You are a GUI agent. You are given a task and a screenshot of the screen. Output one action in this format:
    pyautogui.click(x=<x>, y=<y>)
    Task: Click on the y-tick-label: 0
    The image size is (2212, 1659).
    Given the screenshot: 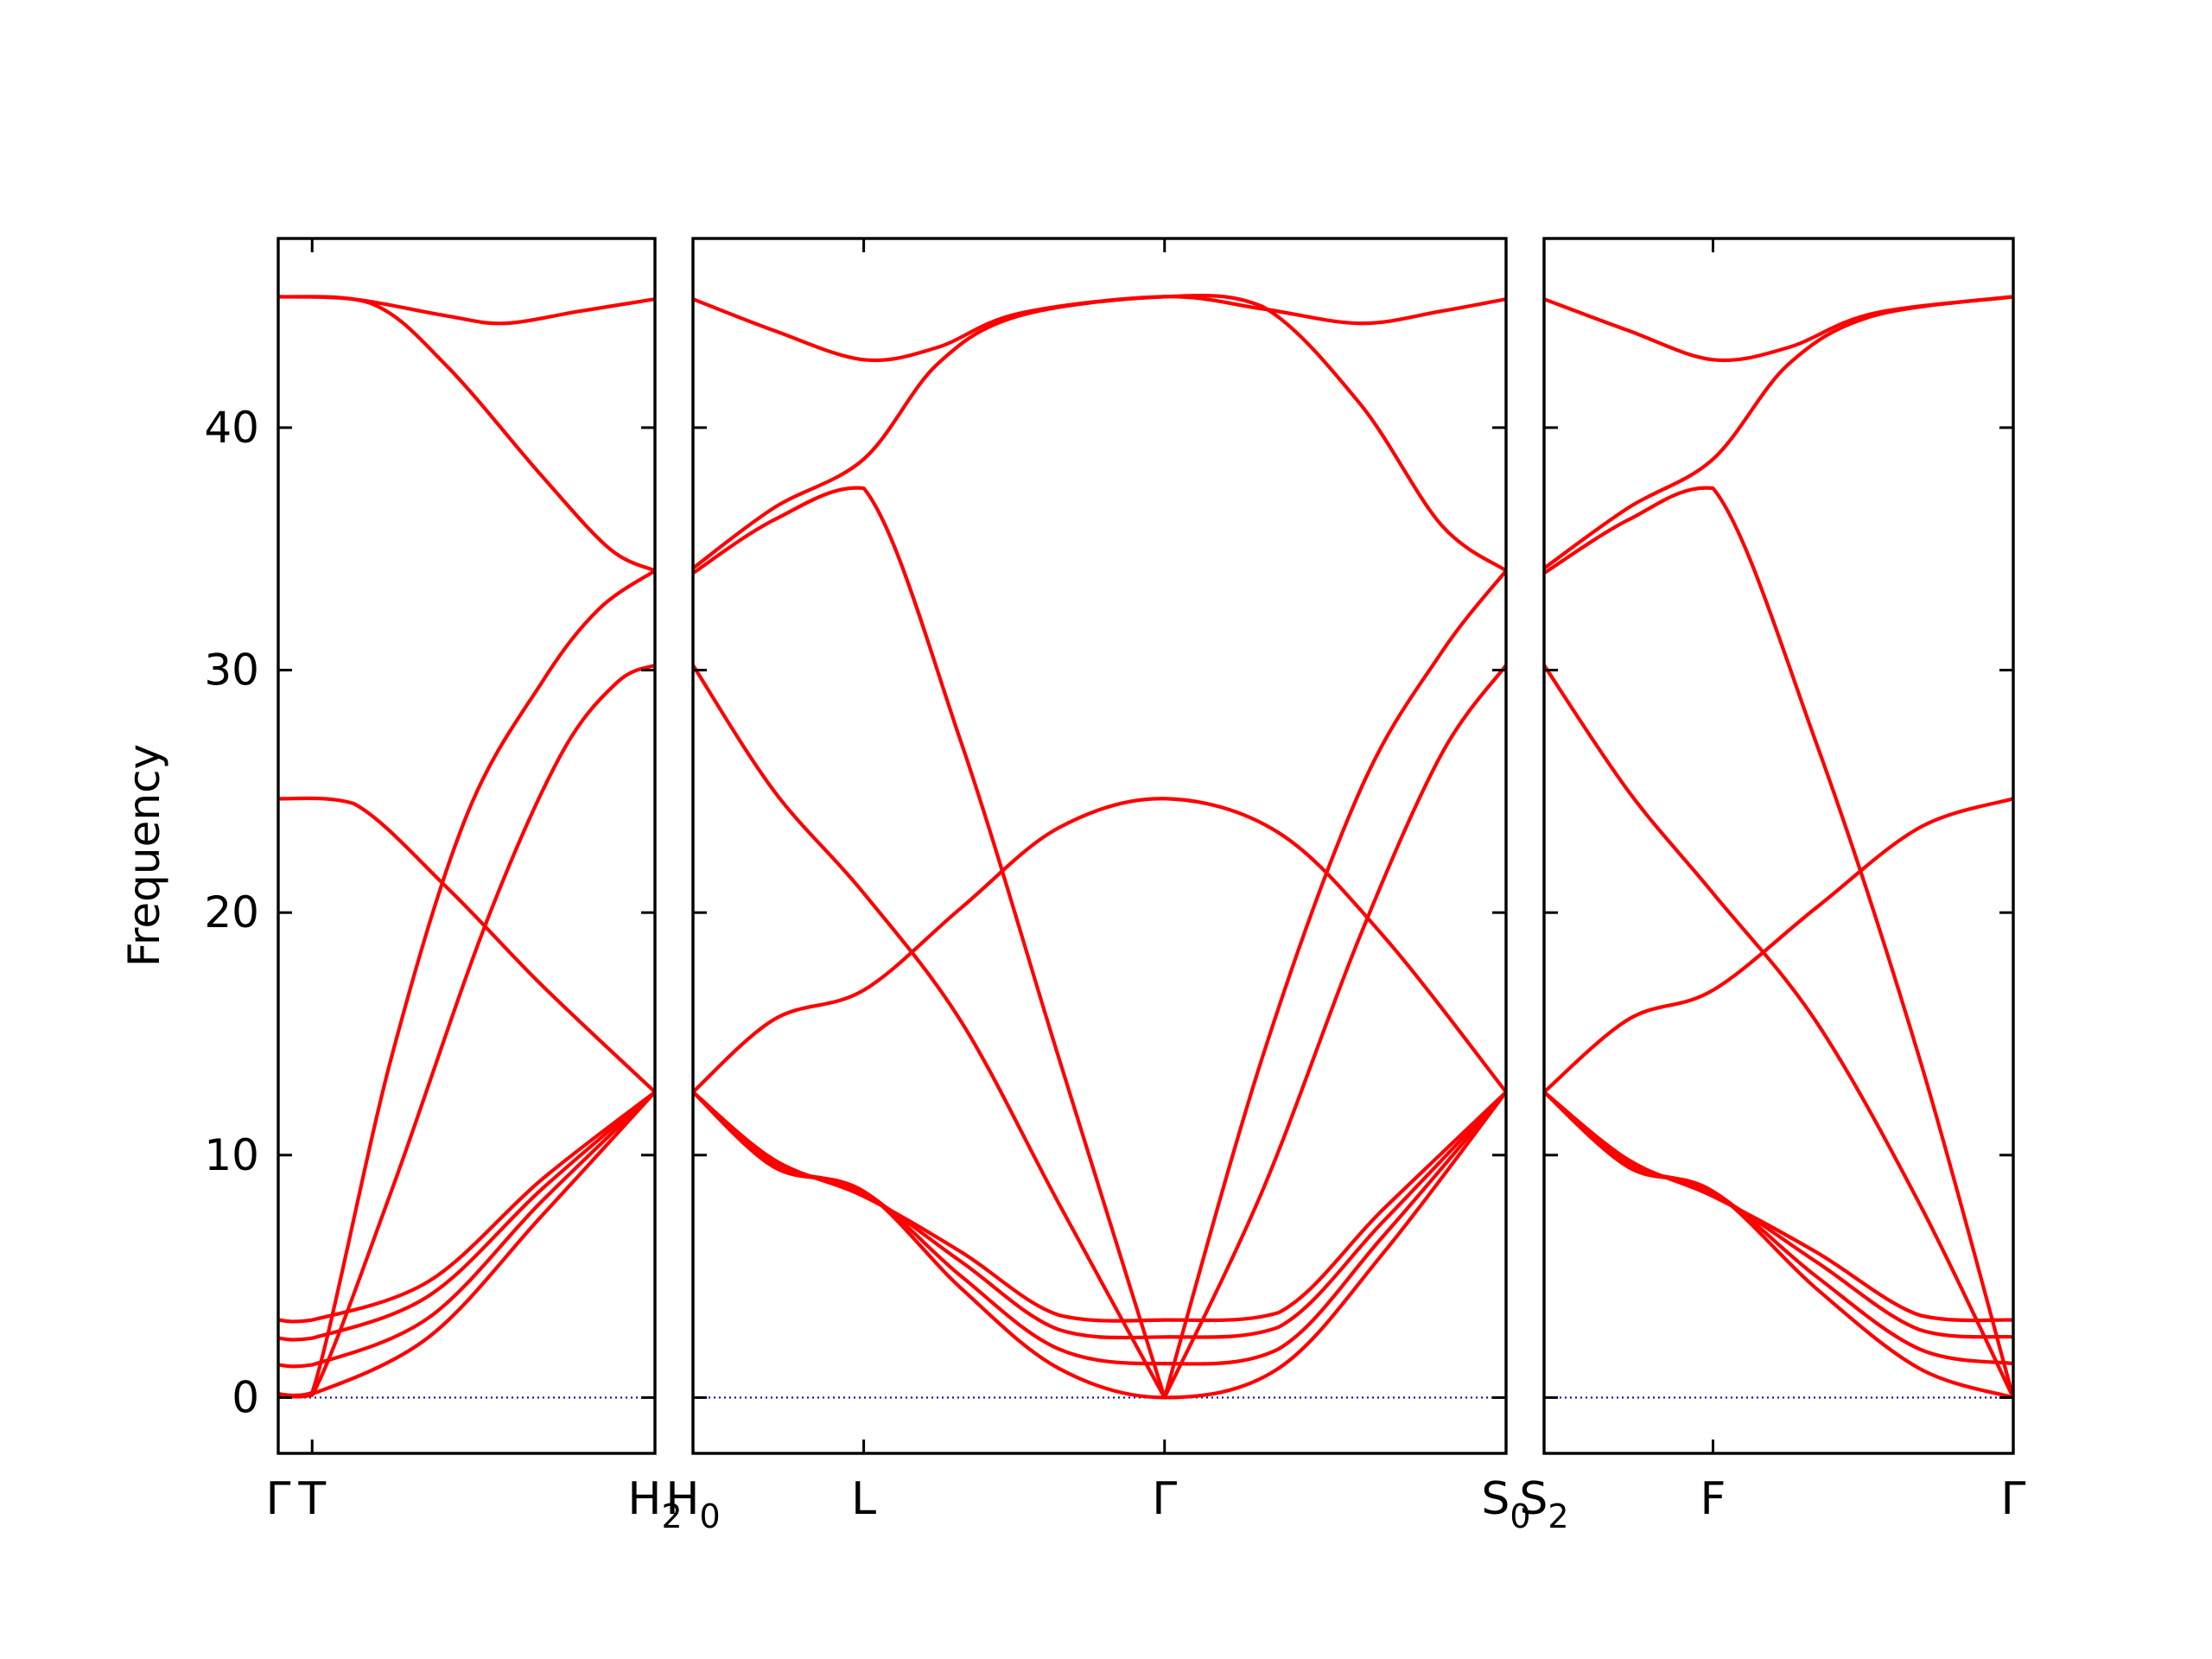 What is the action you would take?
    pyautogui.click(x=245, y=1397)
    